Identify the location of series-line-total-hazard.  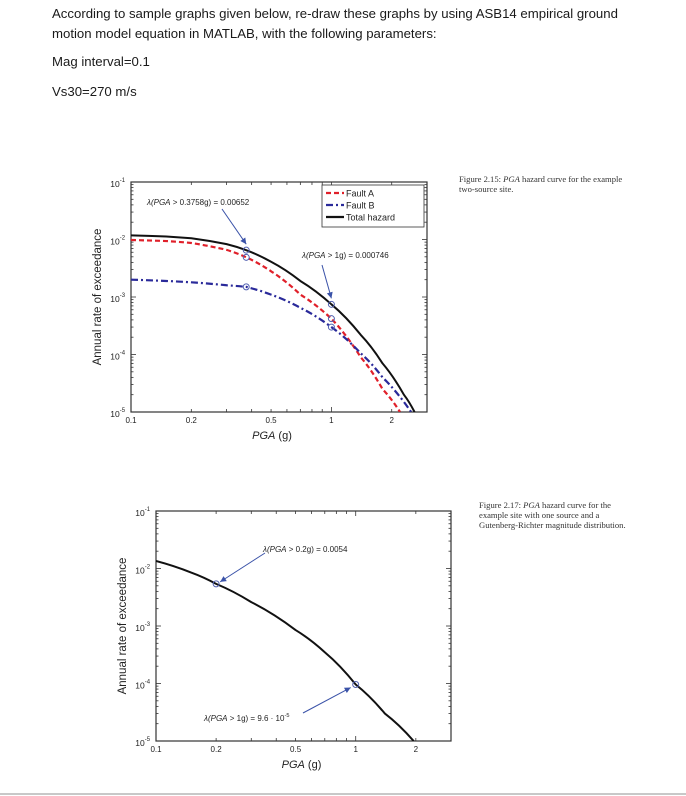
(273, 323).